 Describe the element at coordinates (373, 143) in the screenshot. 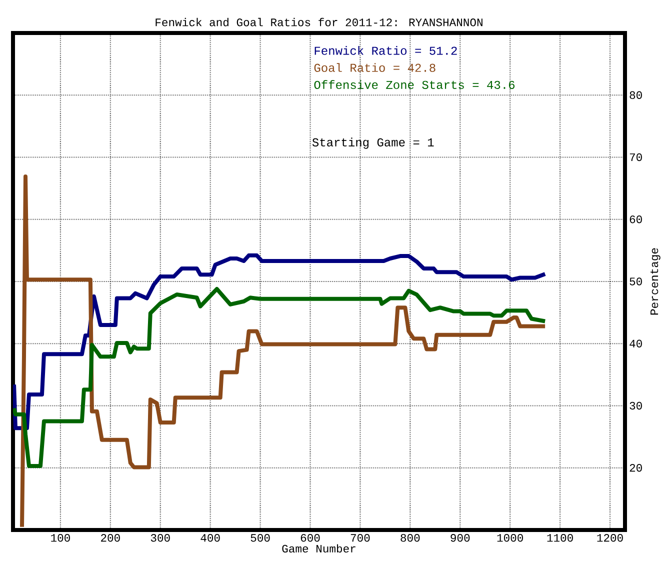

I see `annotation: Starting Game = 1` at that location.